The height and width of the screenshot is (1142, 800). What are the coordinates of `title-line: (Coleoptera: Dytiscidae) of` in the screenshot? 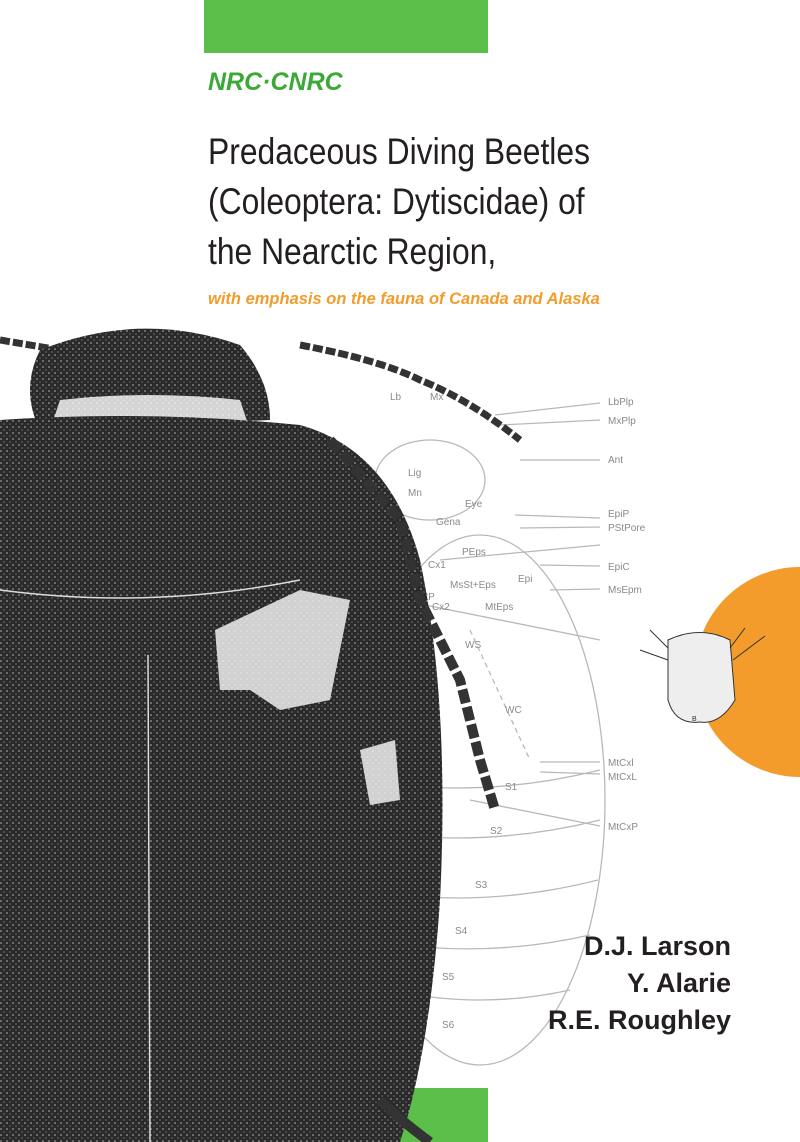 It's located at (396, 202).